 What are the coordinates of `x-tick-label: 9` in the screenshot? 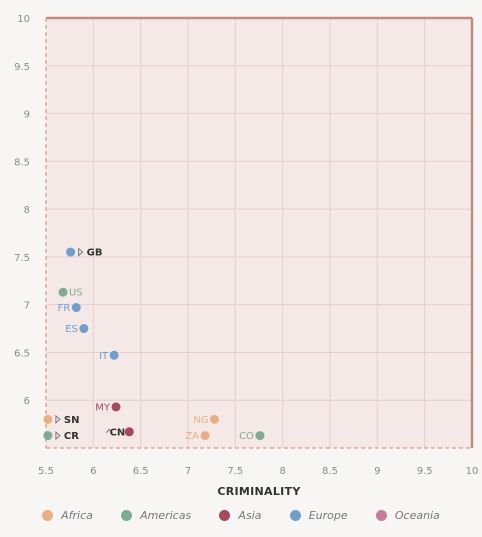 It's located at (377, 471).